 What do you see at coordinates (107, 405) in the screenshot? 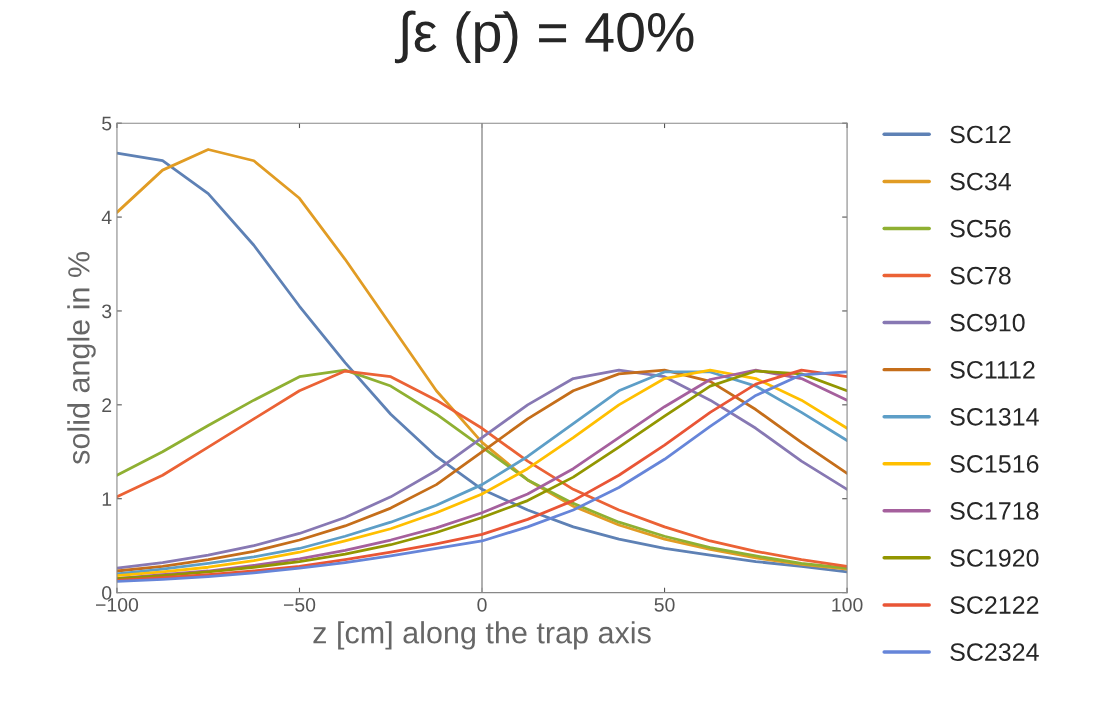
I see `y-tick-label: 2` at bounding box center [107, 405].